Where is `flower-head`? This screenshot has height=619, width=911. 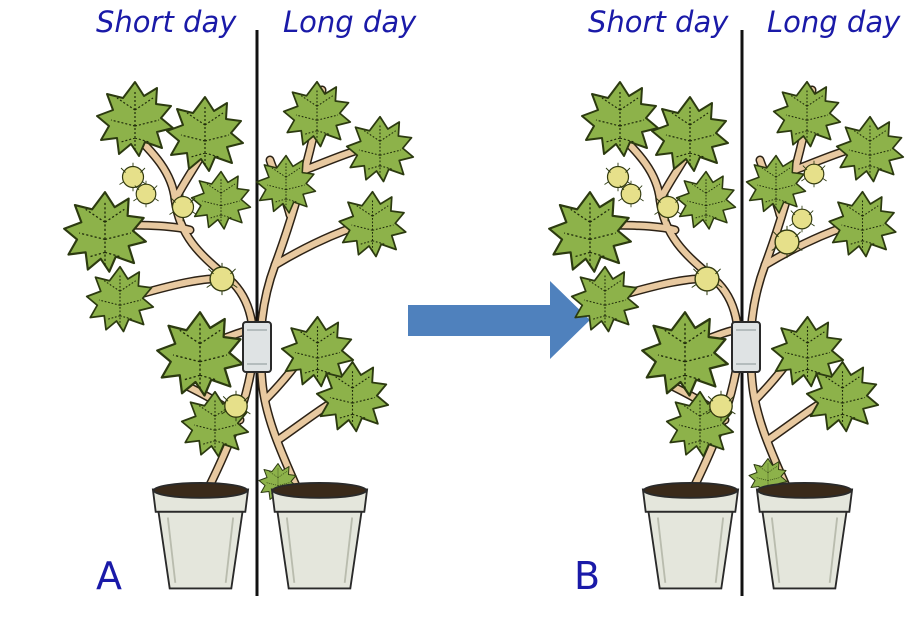
flower-head is located at coordinates (802, 219).